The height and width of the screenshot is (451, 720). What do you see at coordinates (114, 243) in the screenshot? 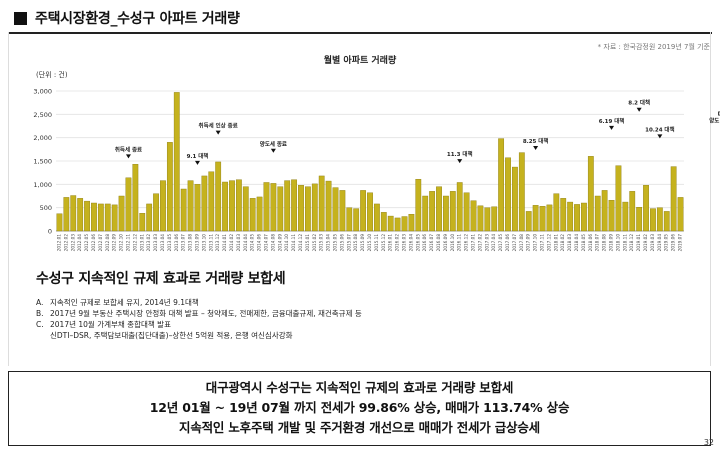
I see `x-tick-label: 2012.09` at bounding box center [114, 243].